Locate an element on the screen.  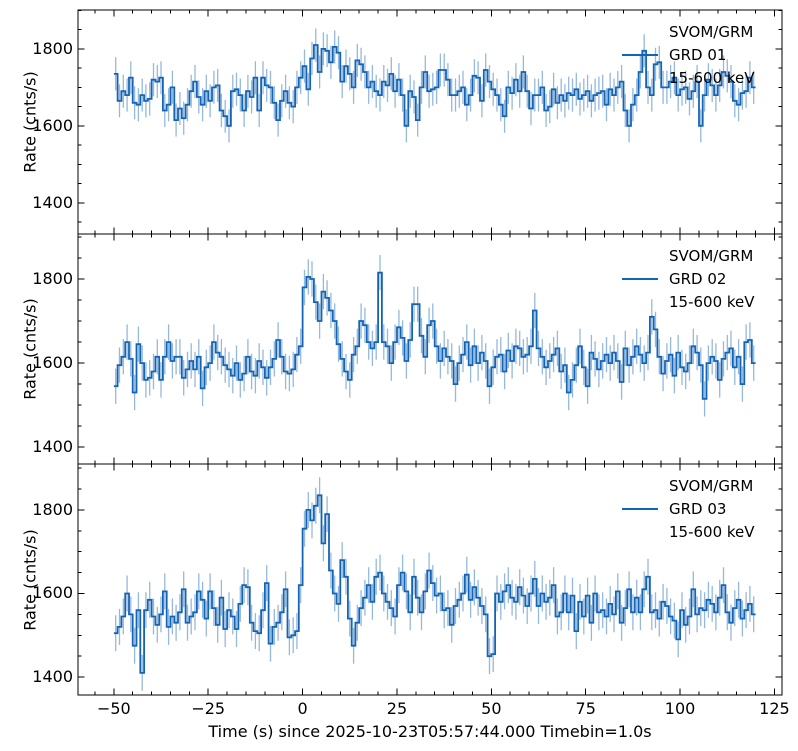
x-tick-label: 75 is located at coordinates (585, 708).